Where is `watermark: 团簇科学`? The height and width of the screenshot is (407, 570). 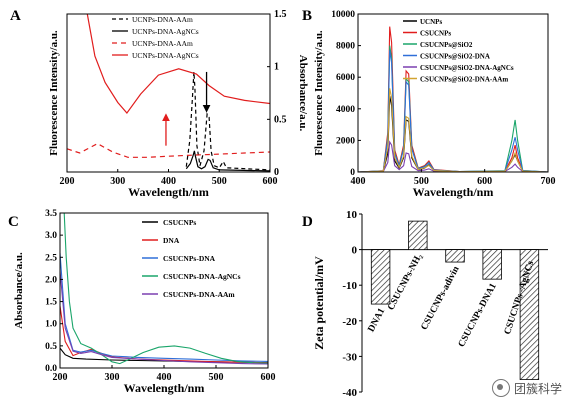 watermark: 团簇科学 is located at coordinates (526, 388).